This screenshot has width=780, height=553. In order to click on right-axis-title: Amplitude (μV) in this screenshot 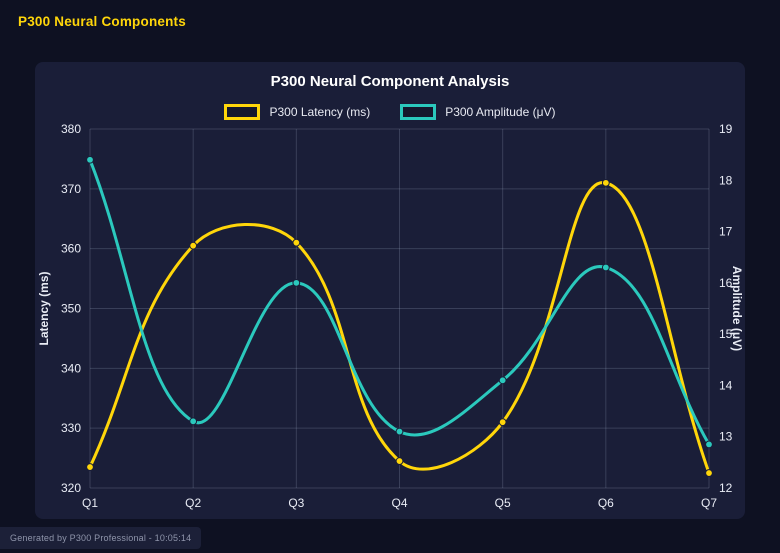, I will do `click(737, 308)`.